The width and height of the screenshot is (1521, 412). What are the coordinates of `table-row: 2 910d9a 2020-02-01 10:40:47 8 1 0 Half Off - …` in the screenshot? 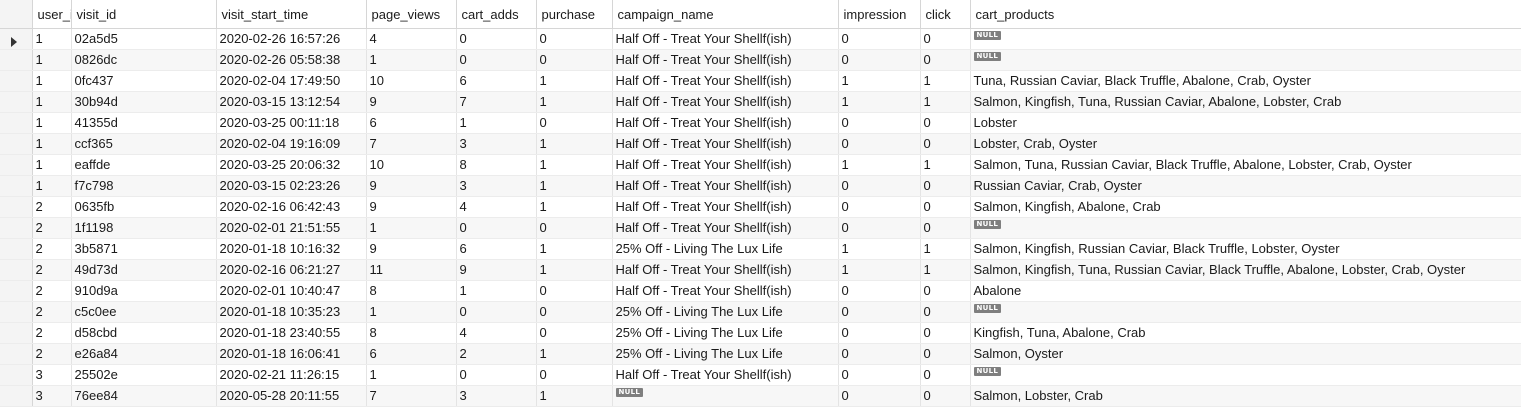 It's located at (760, 291).